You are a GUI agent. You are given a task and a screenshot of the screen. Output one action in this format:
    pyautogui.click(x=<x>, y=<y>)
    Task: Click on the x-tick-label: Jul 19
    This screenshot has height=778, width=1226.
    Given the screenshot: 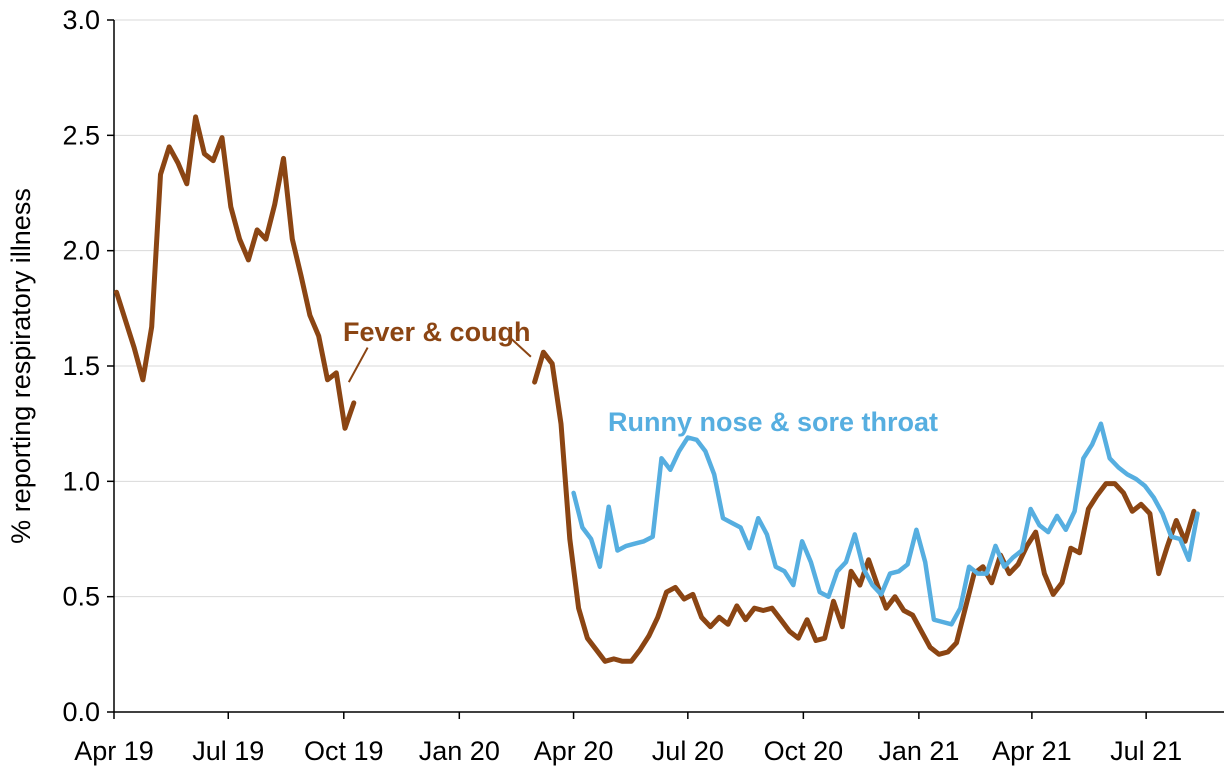 What is the action you would take?
    pyautogui.click(x=228, y=751)
    